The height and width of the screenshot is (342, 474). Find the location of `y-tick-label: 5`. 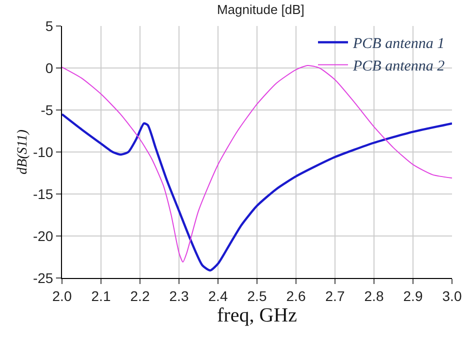

y-tick-label: 5 is located at coordinates (49, 26).